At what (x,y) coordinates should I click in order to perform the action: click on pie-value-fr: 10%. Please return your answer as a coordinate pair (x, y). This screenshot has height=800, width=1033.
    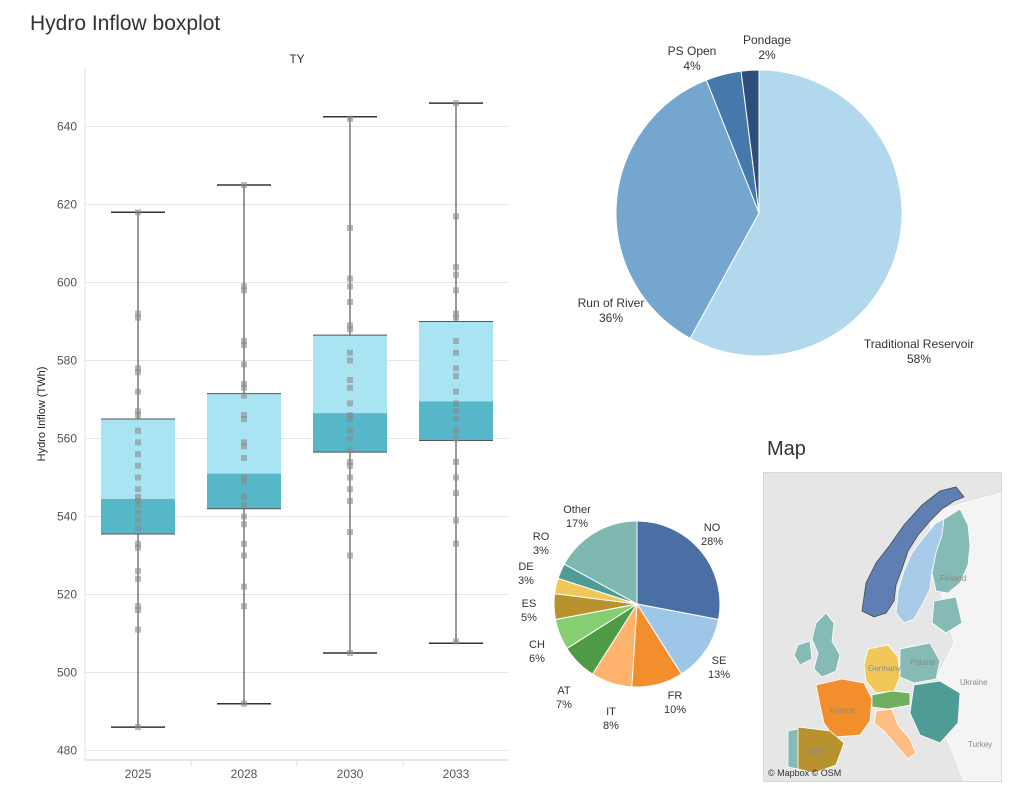
    Looking at the image, I should click on (675, 710).